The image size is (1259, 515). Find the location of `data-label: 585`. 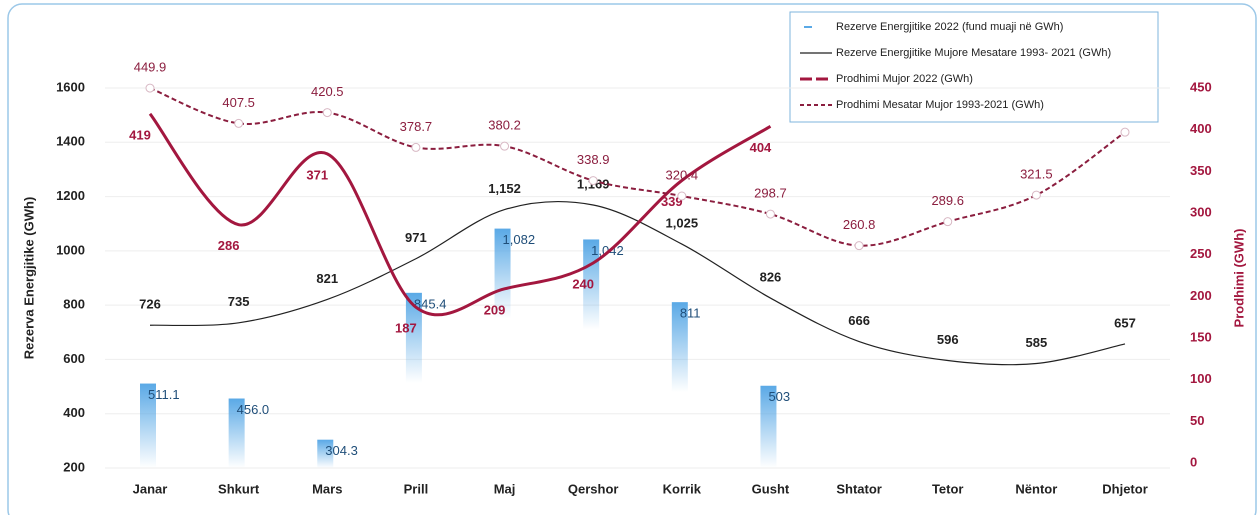

data-label: 585 is located at coordinates (1037, 342).